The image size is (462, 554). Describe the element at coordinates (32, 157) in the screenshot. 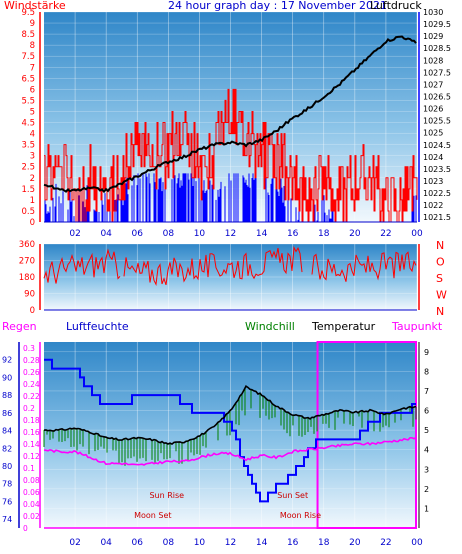

I see `panel1-left-tick-label: 3` at that location.